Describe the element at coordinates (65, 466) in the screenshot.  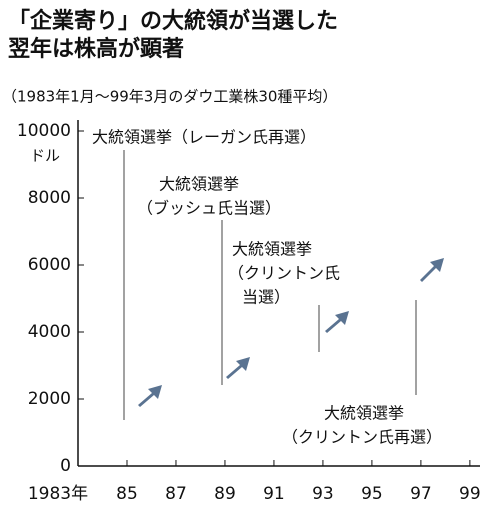
I see `y-tick-label: 0` at that location.